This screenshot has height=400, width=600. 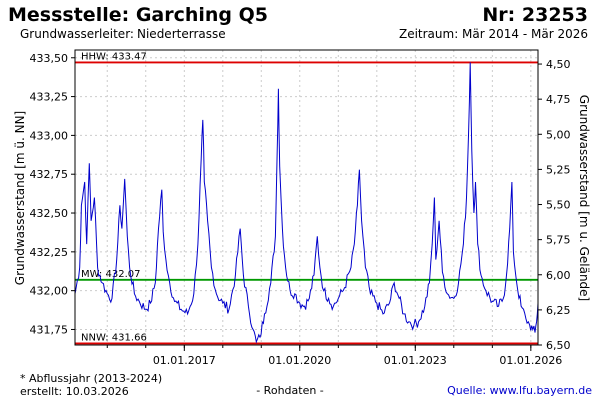 What do you see at coordinates (77, 34) in the screenshot?
I see `aquifer-label: Grundwasserleiter:` at bounding box center [77, 34].